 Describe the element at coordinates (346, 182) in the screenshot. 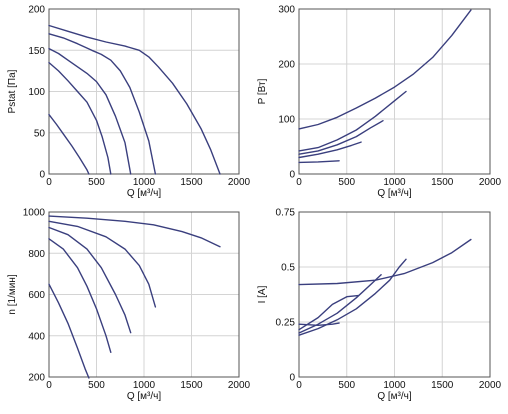

I see `power-x-tick-label: 500` at that location.